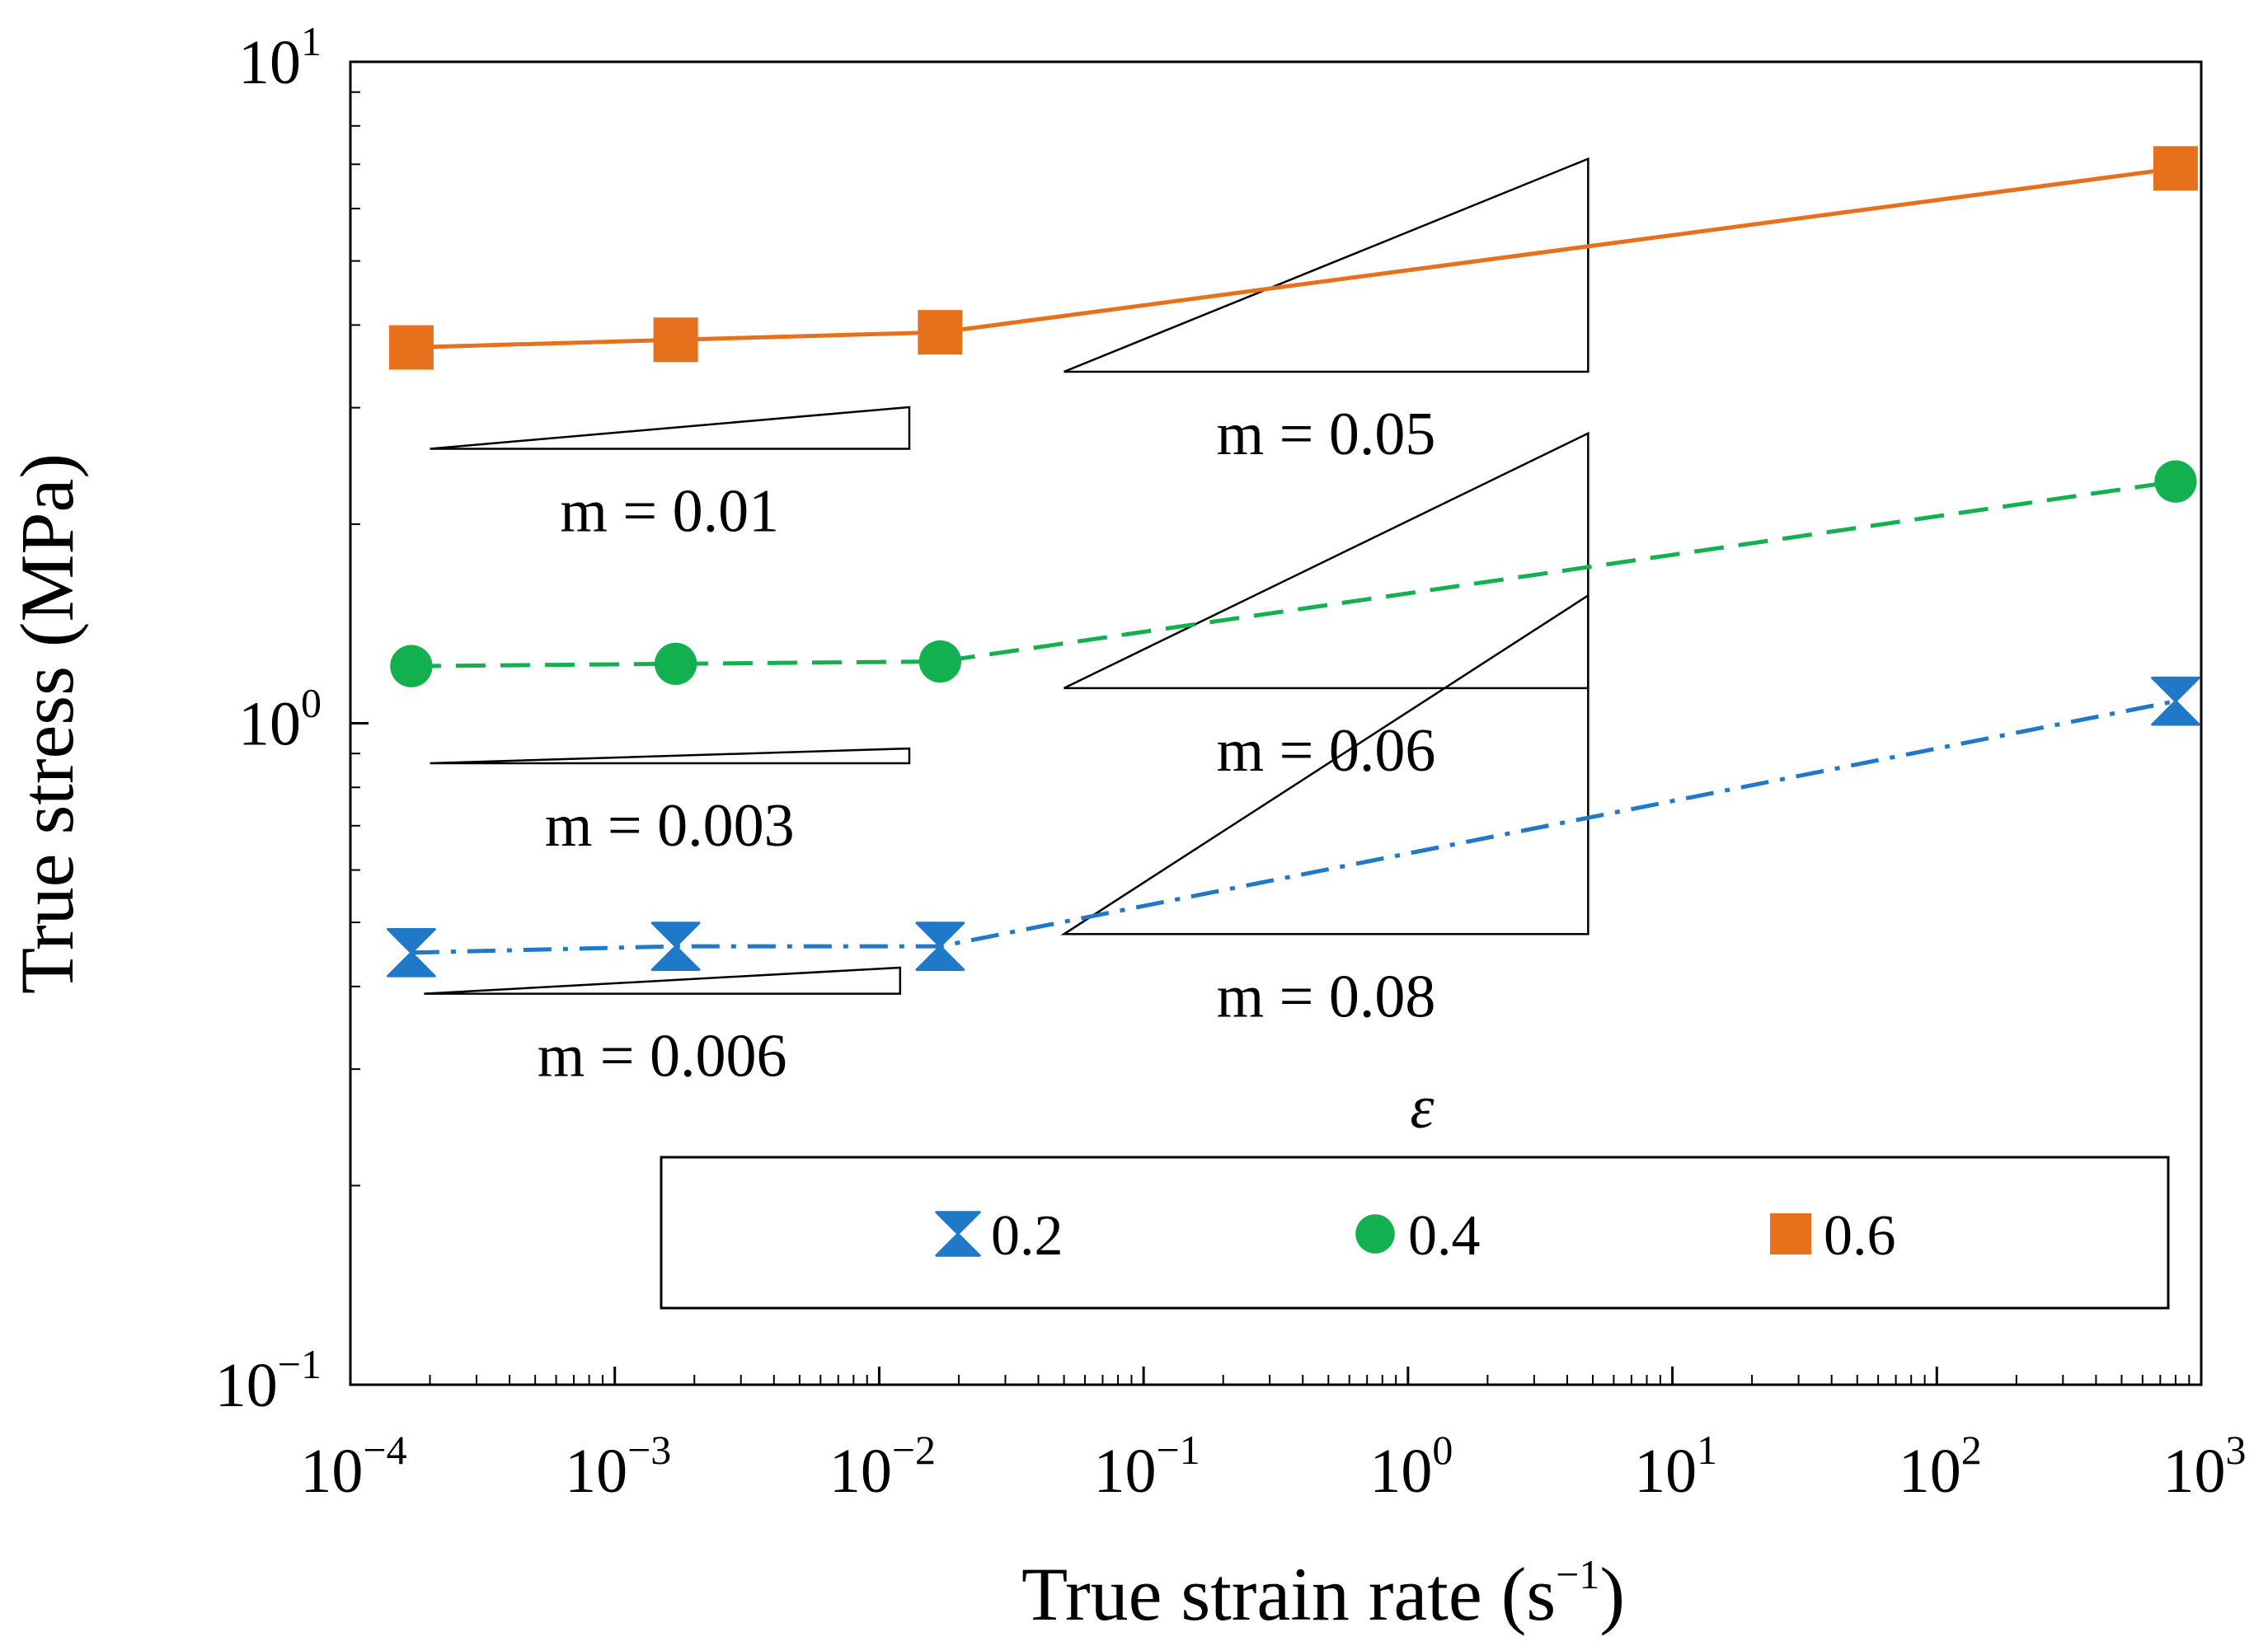  Describe the element at coordinates (280, 57) in the screenshot. I see `y-tick-label: 10¹` at that location.